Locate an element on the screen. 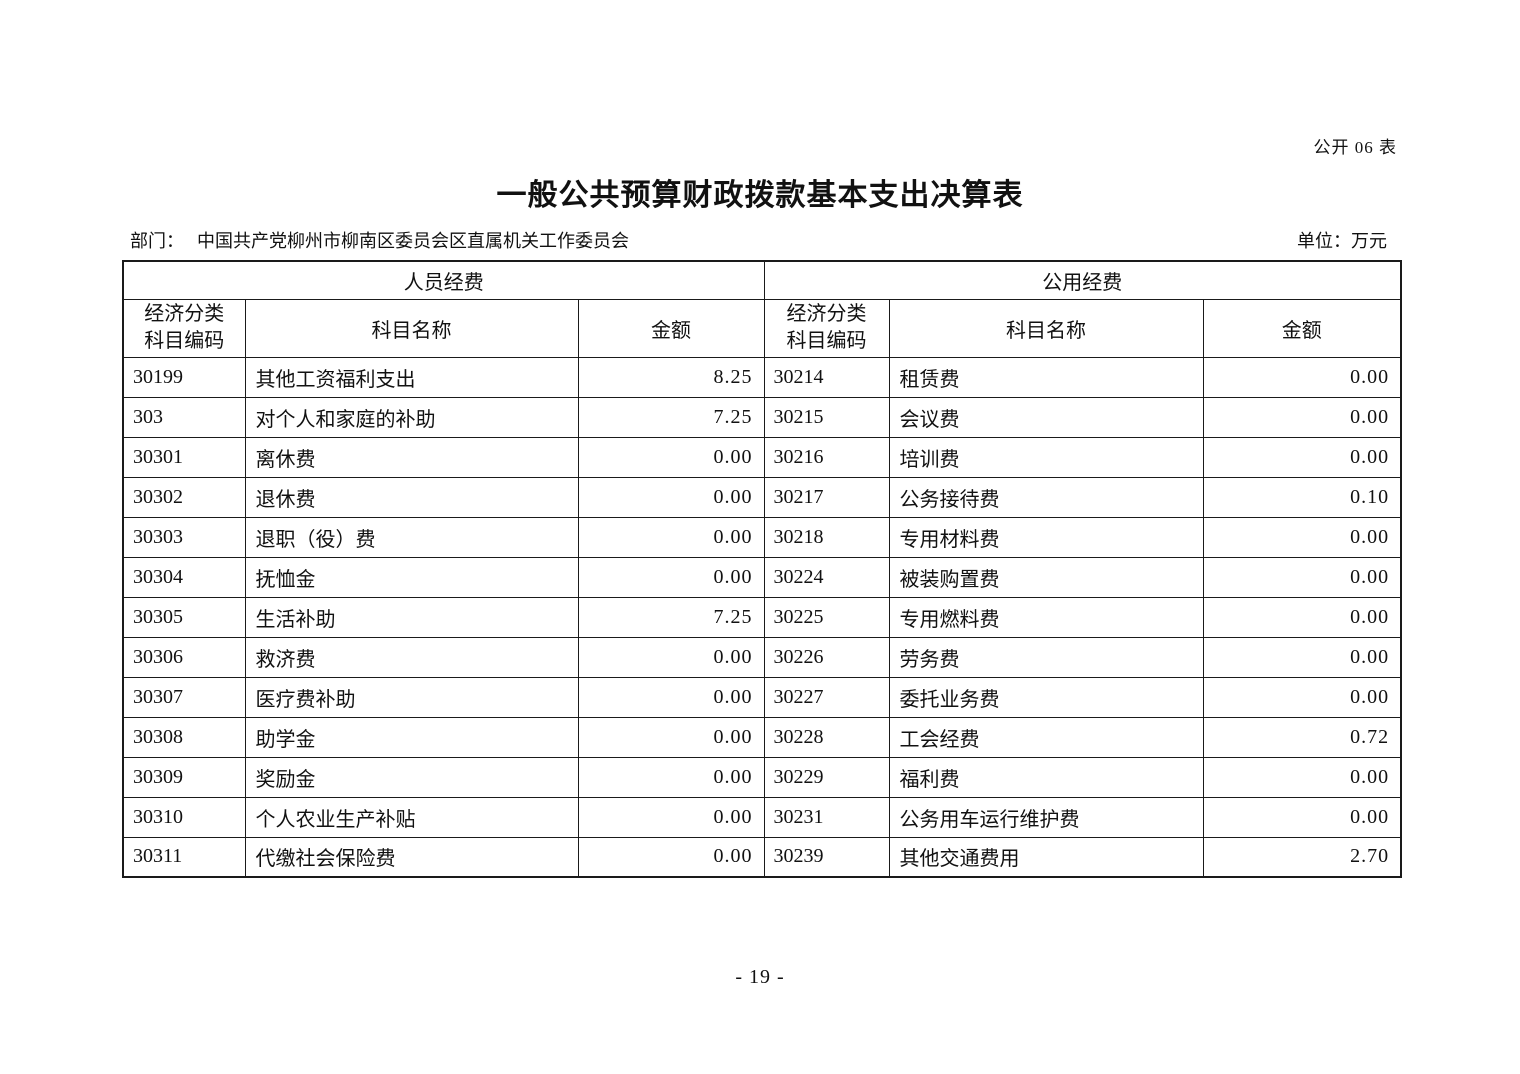 Image resolution: width=1520 pixels, height=1074 pixels. subject-cell: 被装购置费 is located at coordinates (1046, 577).